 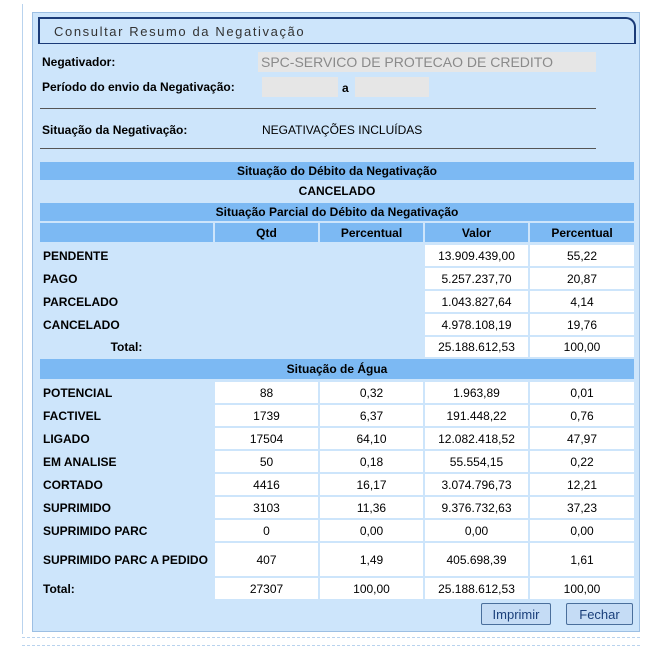 I want to click on cell: 4416, so click(x=266, y=484).